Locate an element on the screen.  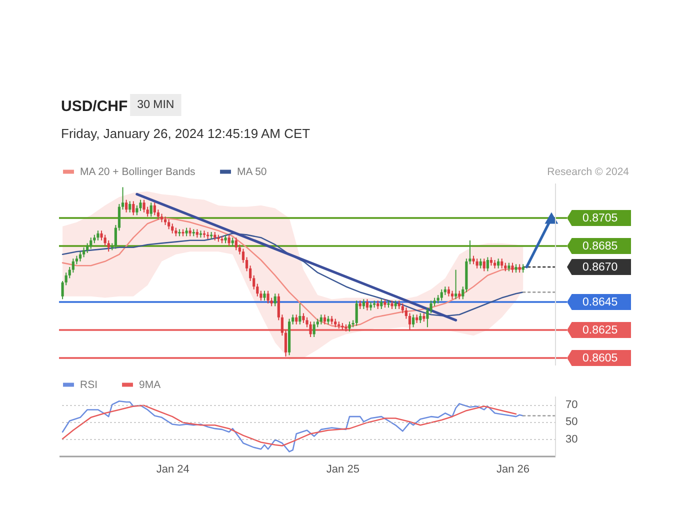
y2-tick-label: 50 is located at coordinates (572, 422).